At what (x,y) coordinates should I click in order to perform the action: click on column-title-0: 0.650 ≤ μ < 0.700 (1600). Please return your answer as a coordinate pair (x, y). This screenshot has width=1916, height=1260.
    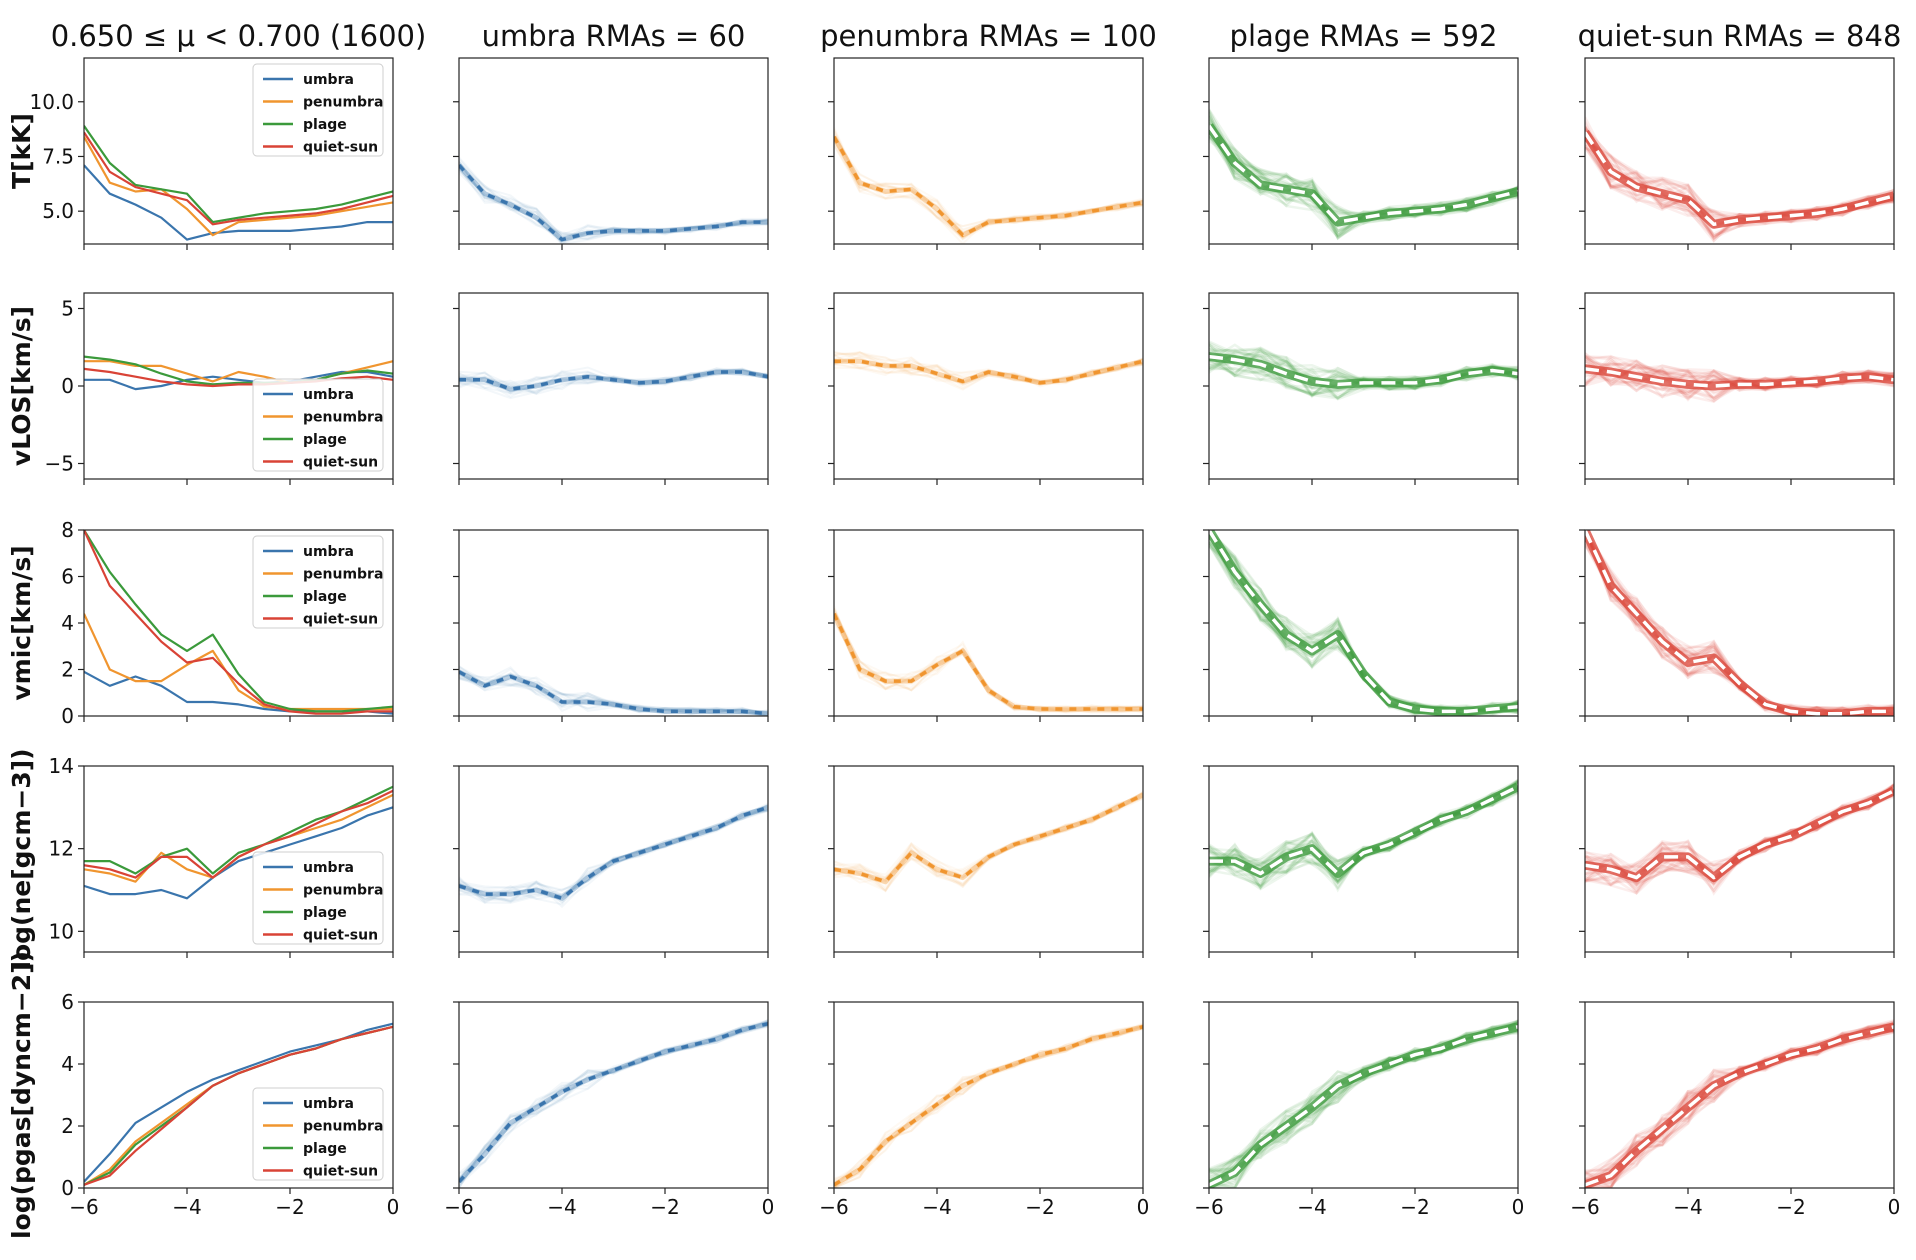
    Looking at the image, I should click on (239, 36).